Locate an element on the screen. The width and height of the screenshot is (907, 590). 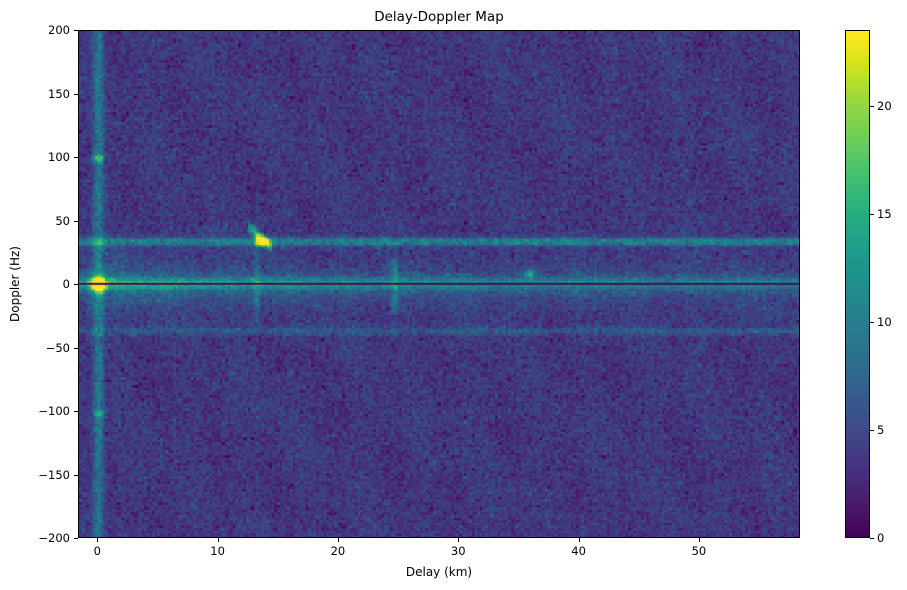
colorbar: 0 5 10 15 20 is located at coordinates (868, 287).